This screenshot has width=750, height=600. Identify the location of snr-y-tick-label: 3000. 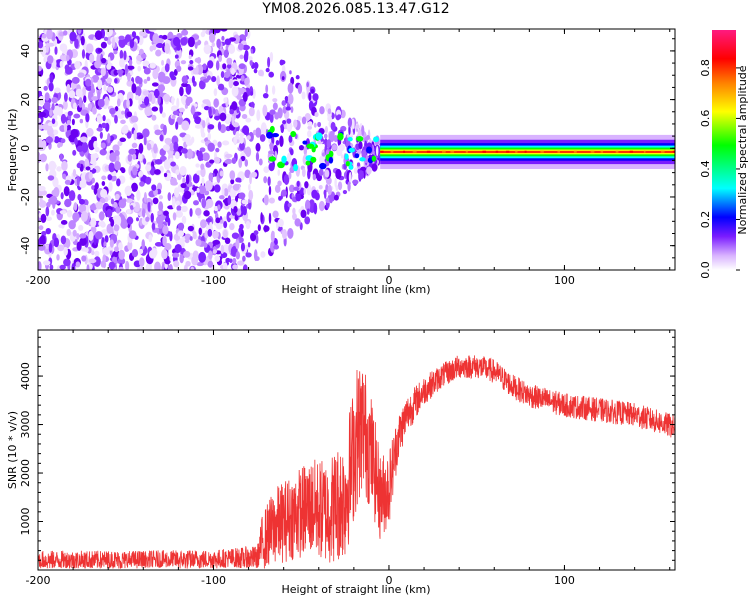
(25, 425).